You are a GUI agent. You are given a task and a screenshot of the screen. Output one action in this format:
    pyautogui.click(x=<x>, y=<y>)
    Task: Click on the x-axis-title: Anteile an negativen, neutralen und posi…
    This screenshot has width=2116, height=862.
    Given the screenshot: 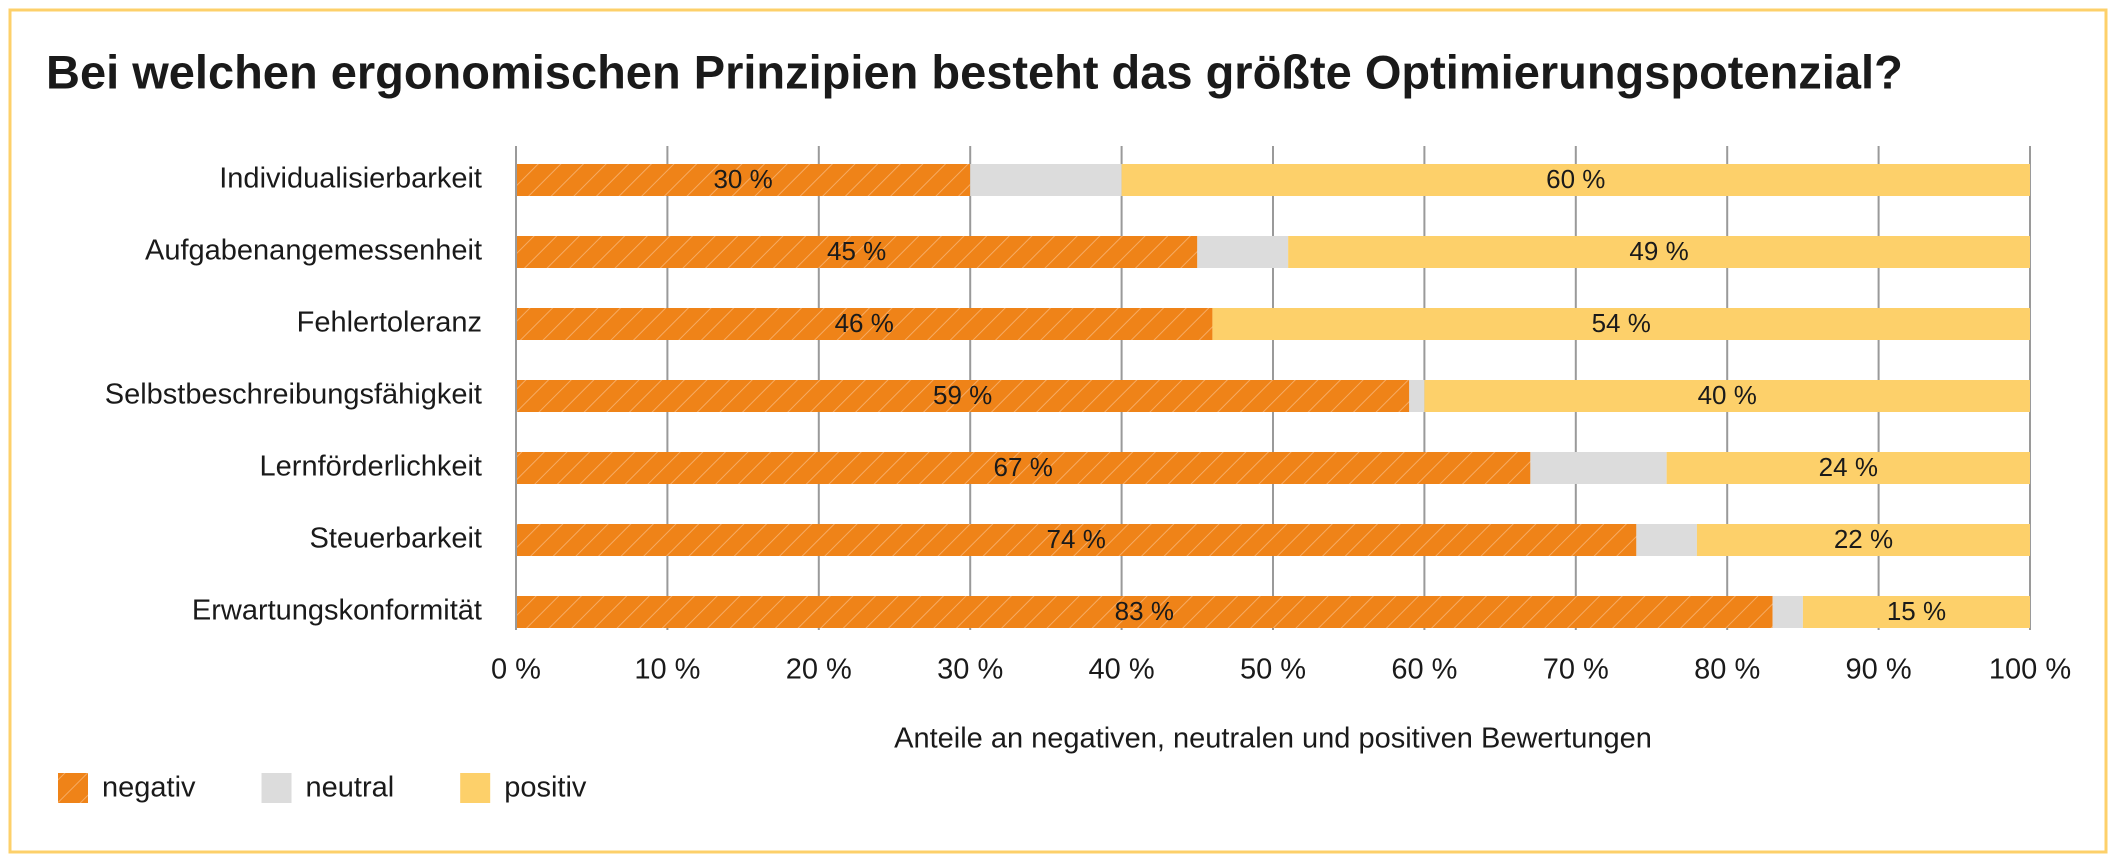 What is the action you would take?
    pyautogui.click(x=1273, y=739)
    